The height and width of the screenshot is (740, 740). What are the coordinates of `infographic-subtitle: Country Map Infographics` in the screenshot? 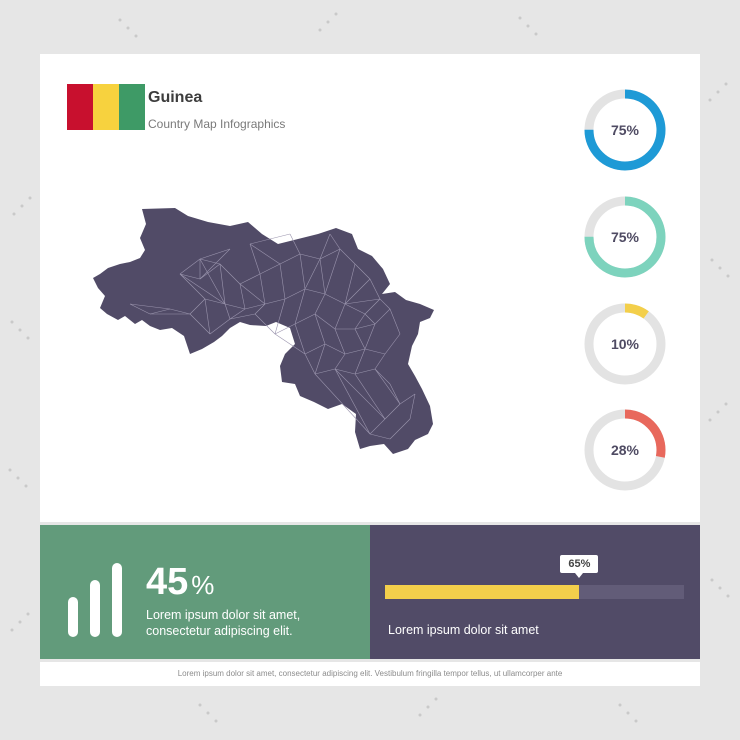 It's located at (217, 124).